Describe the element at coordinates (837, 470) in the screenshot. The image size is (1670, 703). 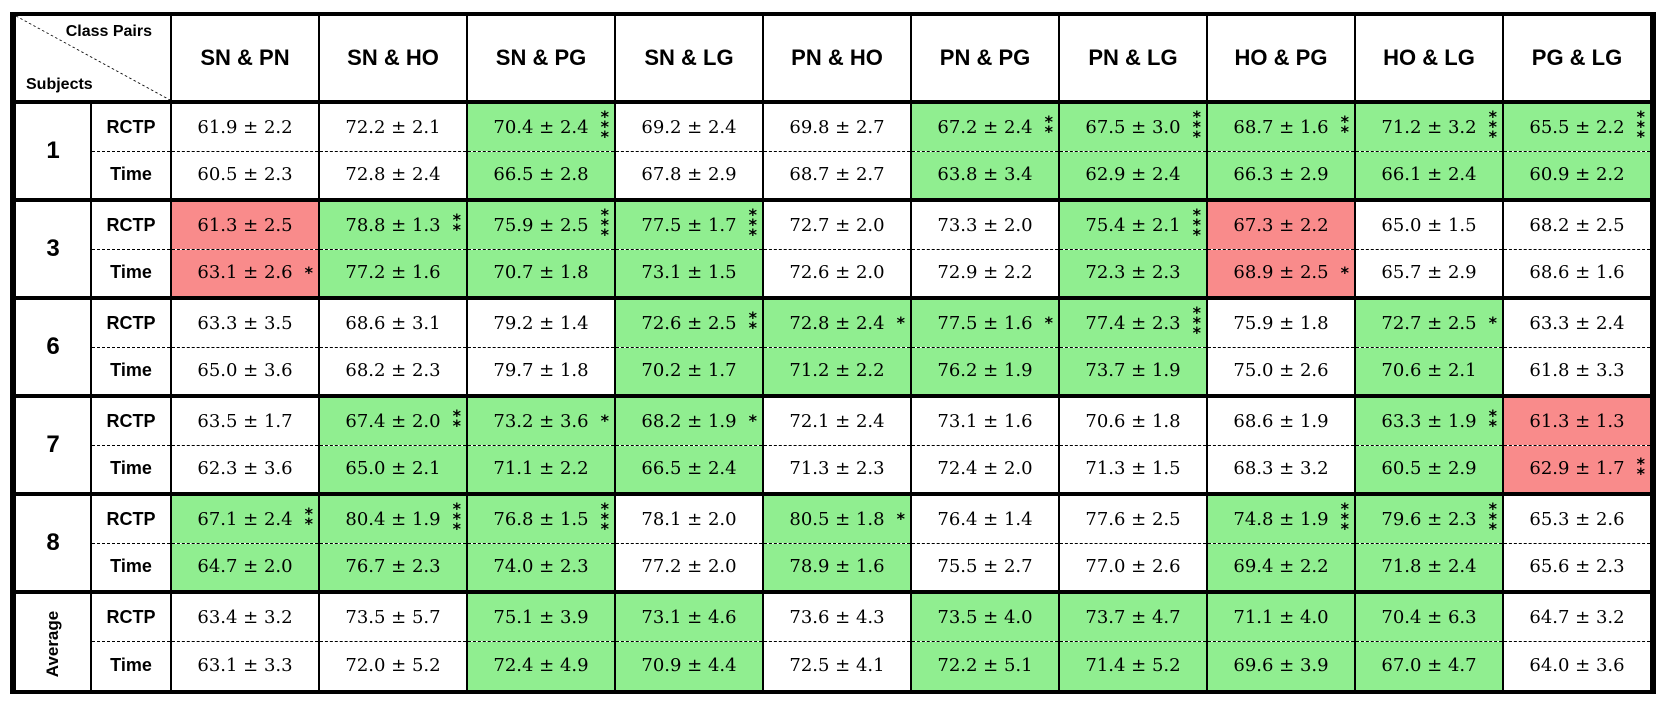
I see `value-cell: 71.3 ± 2.3` at that location.